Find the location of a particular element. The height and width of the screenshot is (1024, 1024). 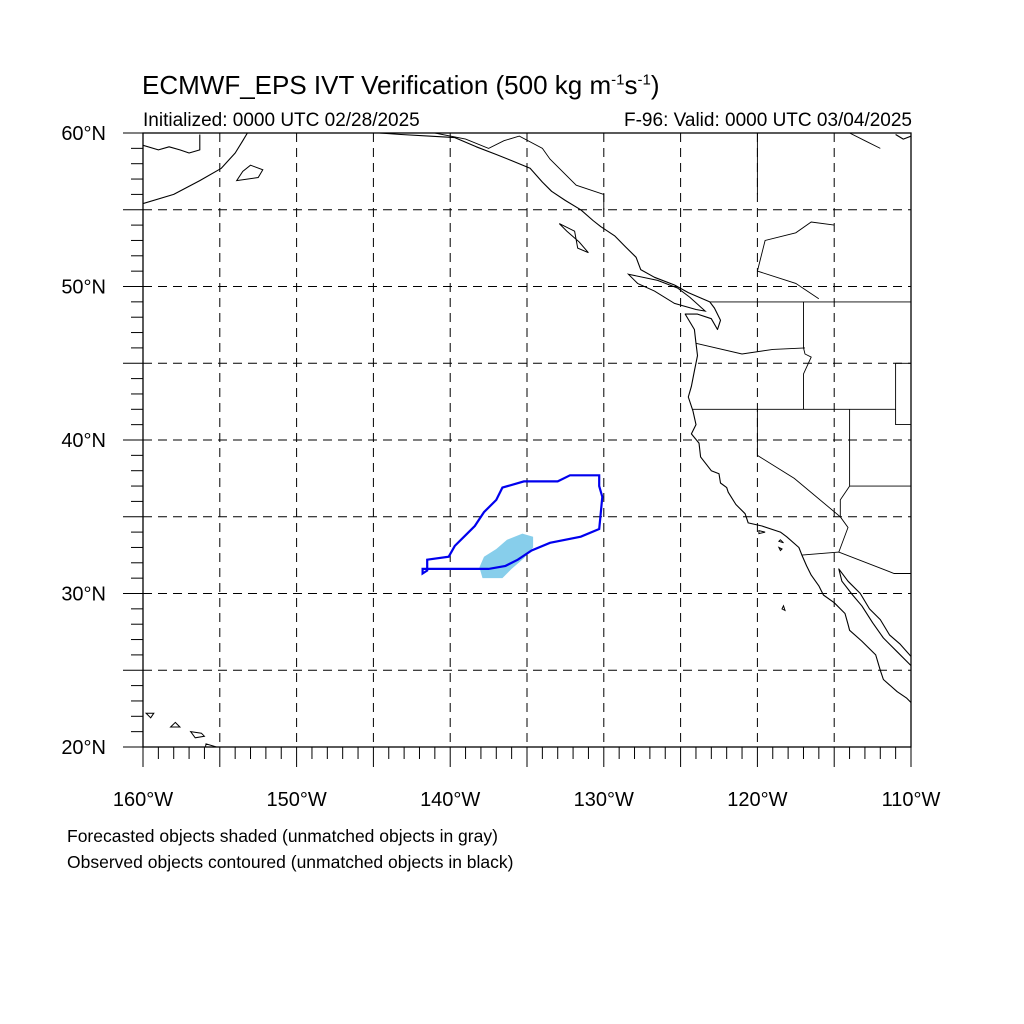

y-tick-label: 40°N is located at coordinates (83, 441).